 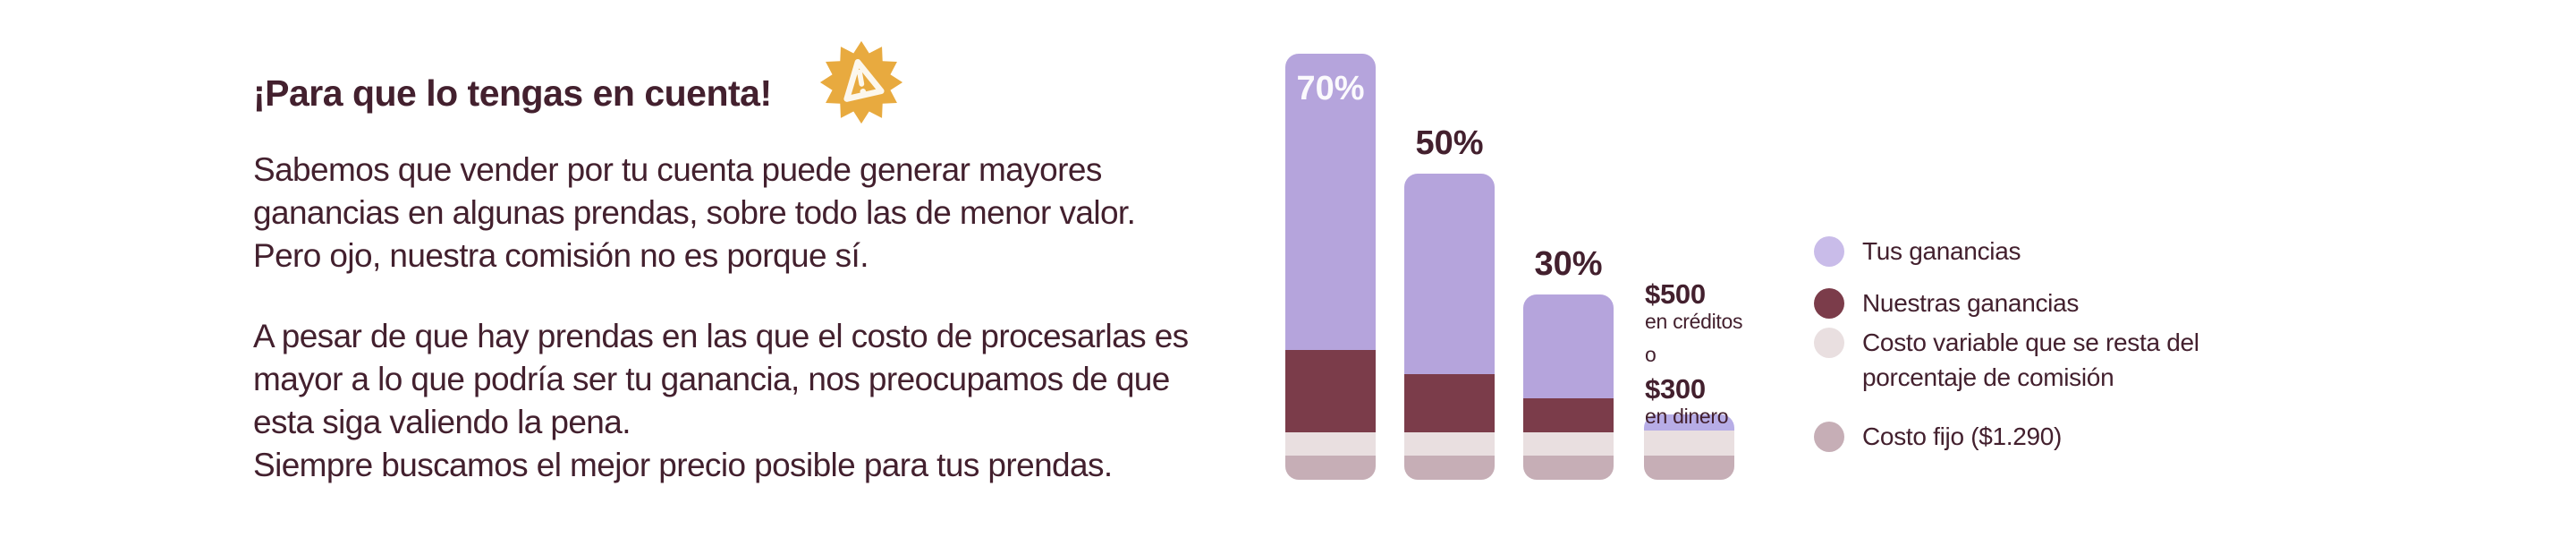 I want to click on page-title: ¡Para que lo tengas en cuenta!, so click(x=512, y=93).